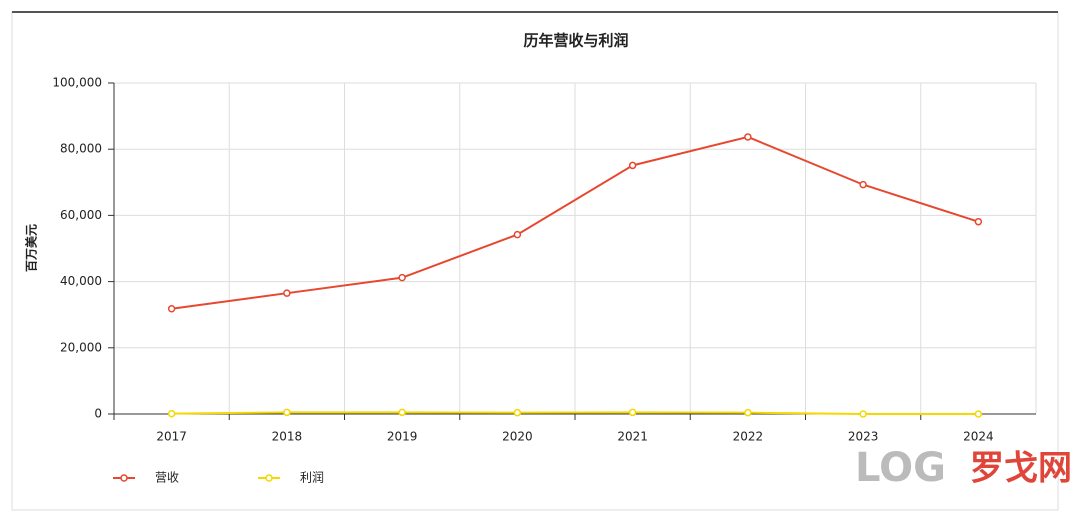  I want to click on watermark-logo: LOG, so click(900, 468).